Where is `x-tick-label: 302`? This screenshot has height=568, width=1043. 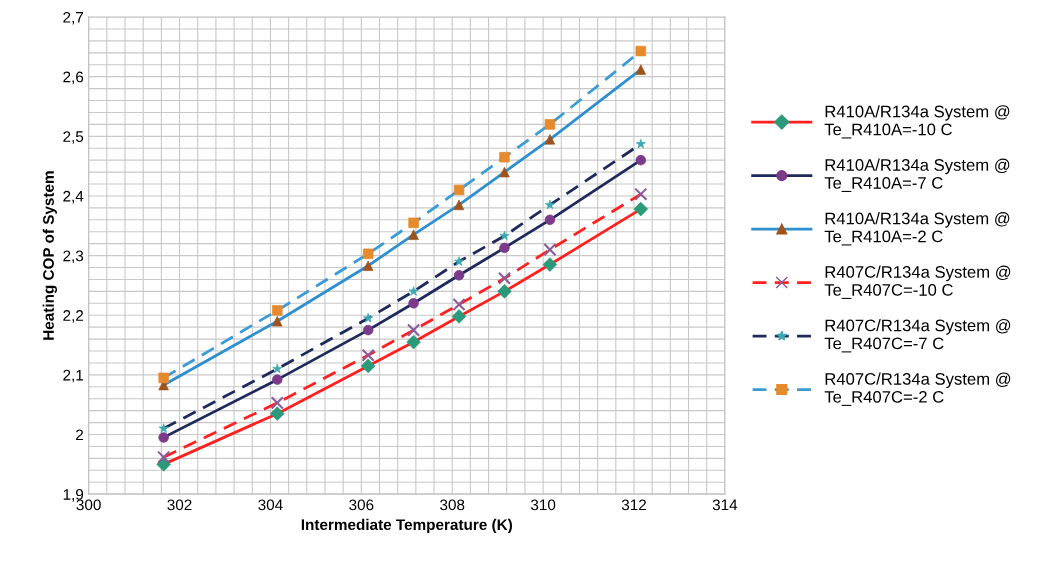
x-tick-label: 302 is located at coordinates (179, 505).